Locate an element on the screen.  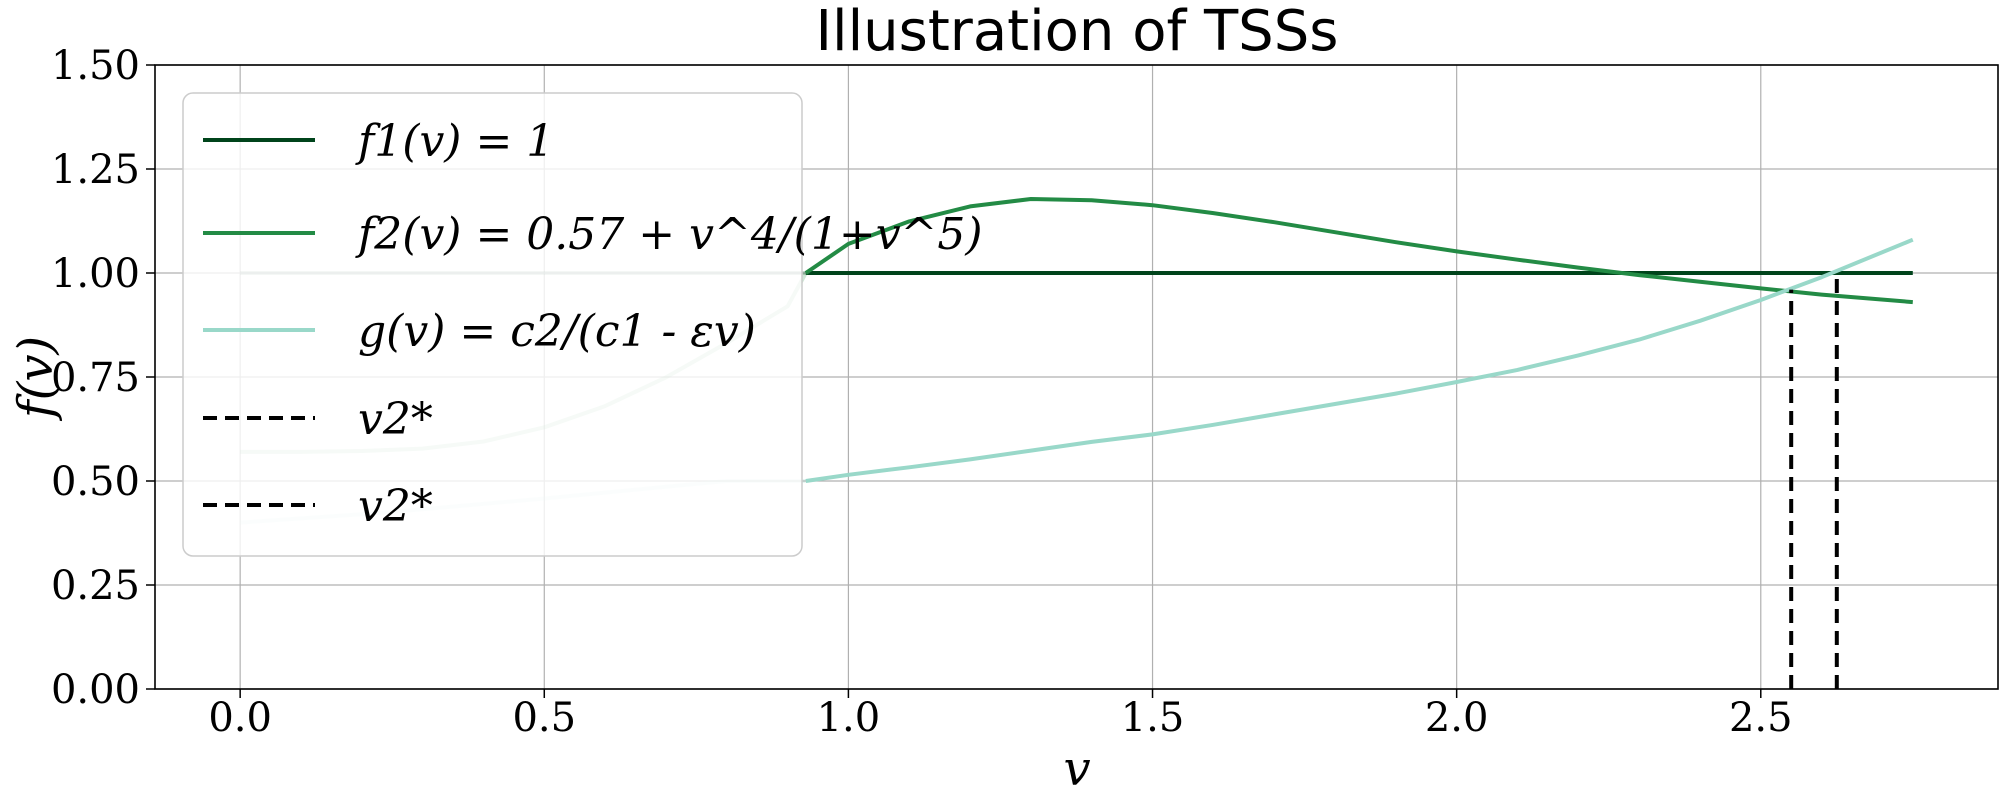
y-tick-label: 0.75 is located at coordinates (95, 378).